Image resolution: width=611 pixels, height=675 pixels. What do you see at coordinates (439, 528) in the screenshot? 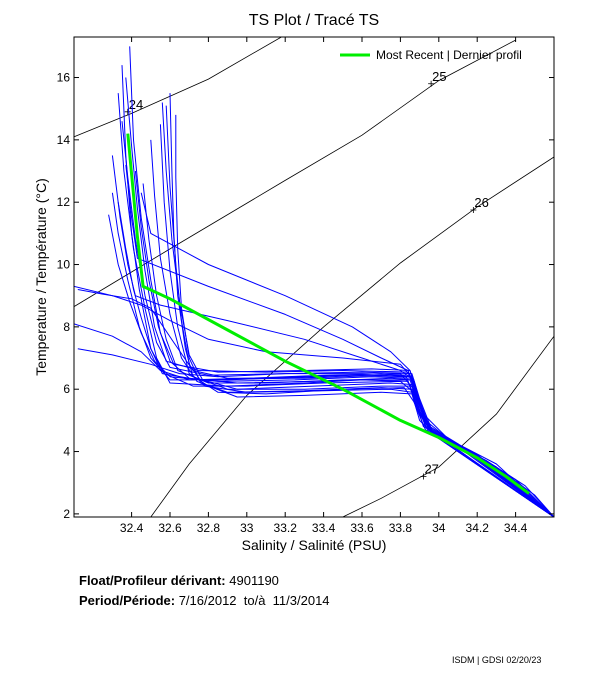
I see `x-tick-label: 34` at bounding box center [439, 528].